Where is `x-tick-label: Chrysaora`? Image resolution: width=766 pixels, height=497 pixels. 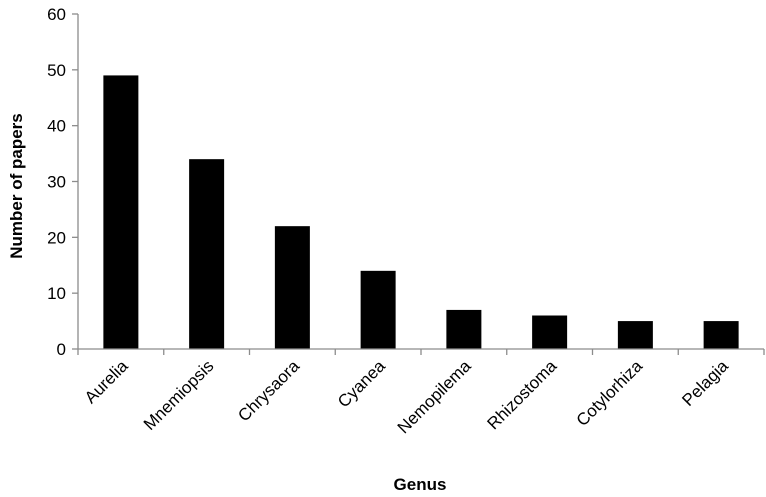 x-tick-label: Chrysaora is located at coordinates (268, 390).